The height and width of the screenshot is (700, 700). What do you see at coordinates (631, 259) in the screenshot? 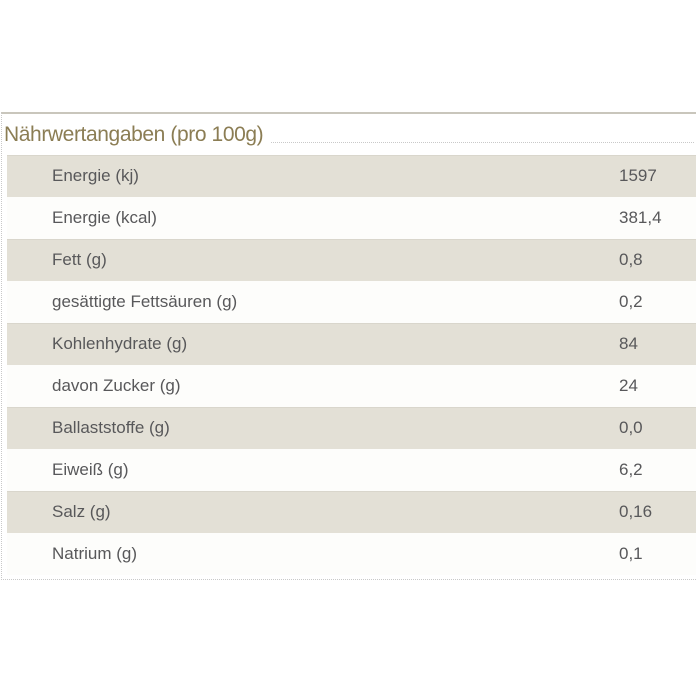
I see `nutrient-value: 0,8` at bounding box center [631, 259].